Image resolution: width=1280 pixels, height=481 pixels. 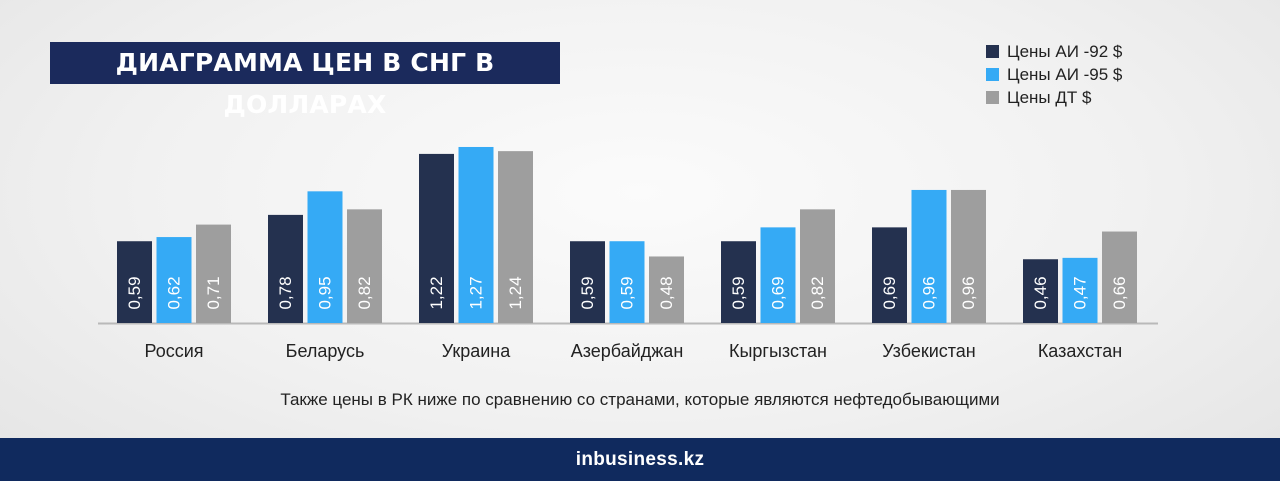 I want to click on data-label: 1,24, so click(x=515, y=292).